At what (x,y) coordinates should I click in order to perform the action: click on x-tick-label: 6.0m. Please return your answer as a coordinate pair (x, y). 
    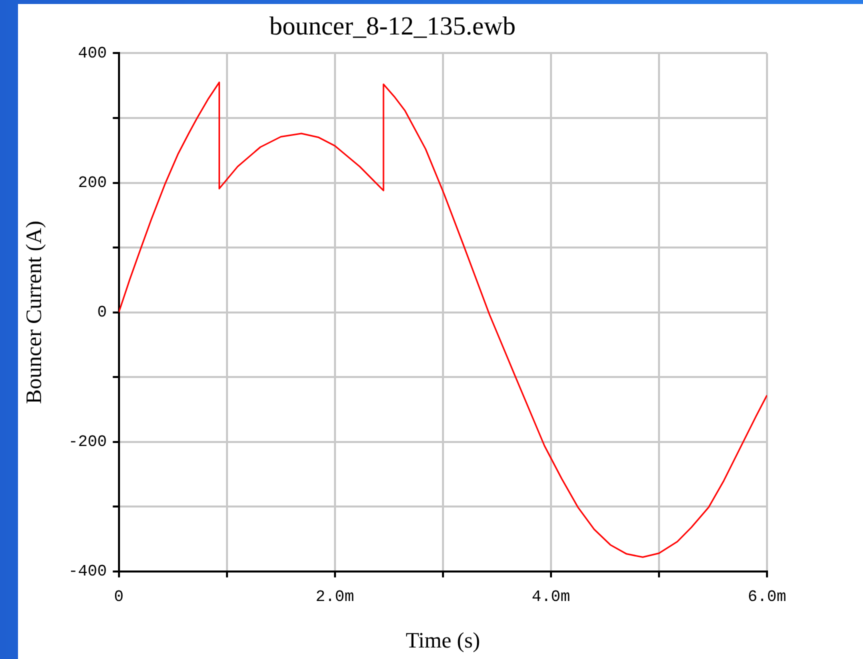
    Looking at the image, I should click on (767, 597).